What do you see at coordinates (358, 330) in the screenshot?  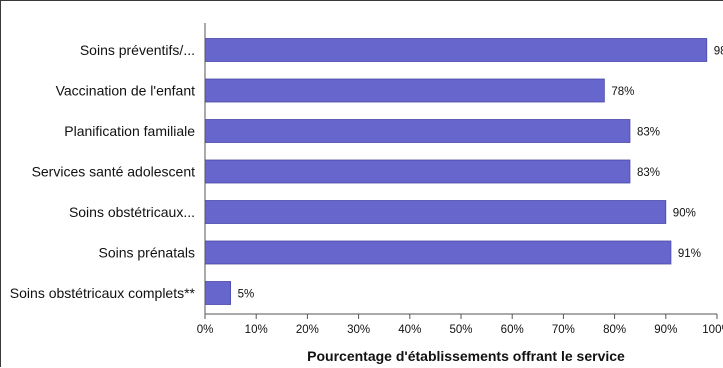 I see `x-tick-label-3: 30%` at bounding box center [358, 330].